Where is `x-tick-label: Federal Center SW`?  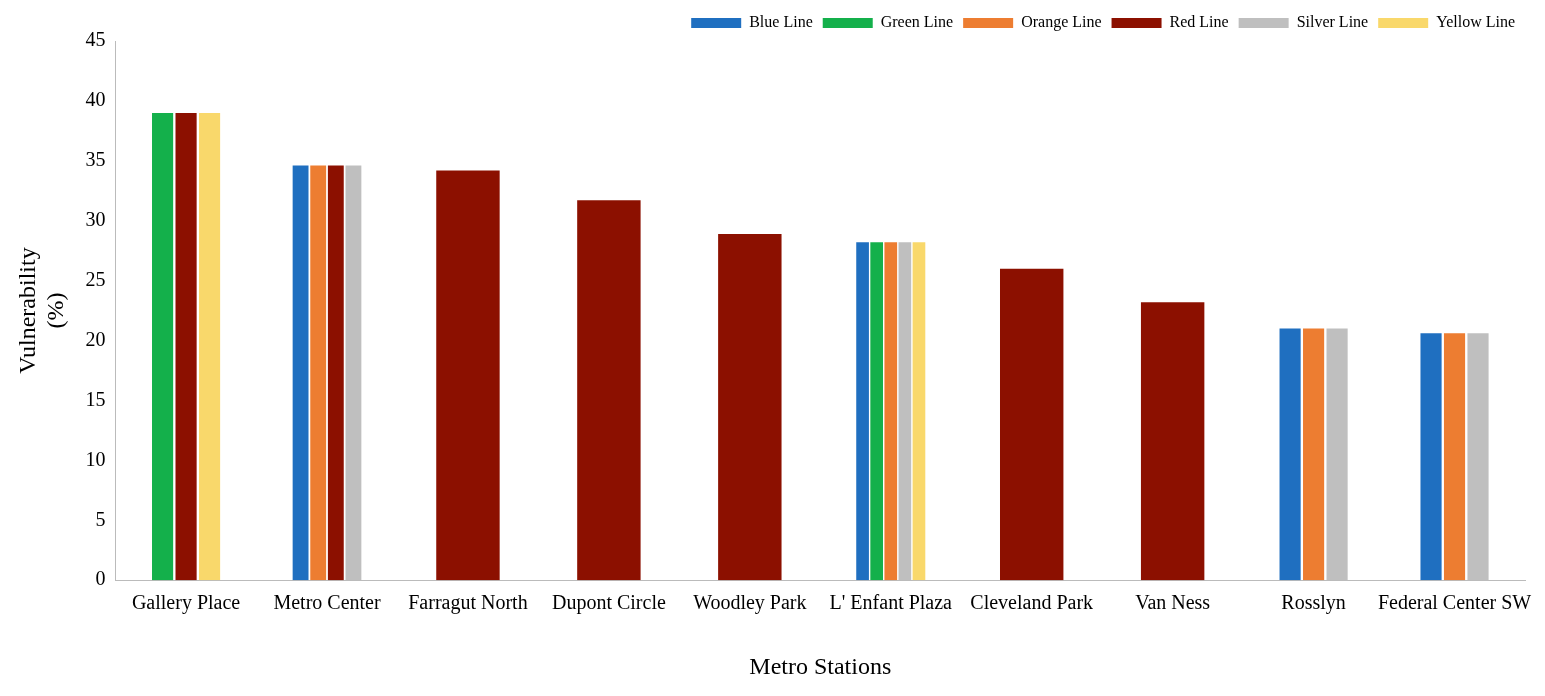
x-tick-label: Federal Center SW is located at coordinates (1454, 602).